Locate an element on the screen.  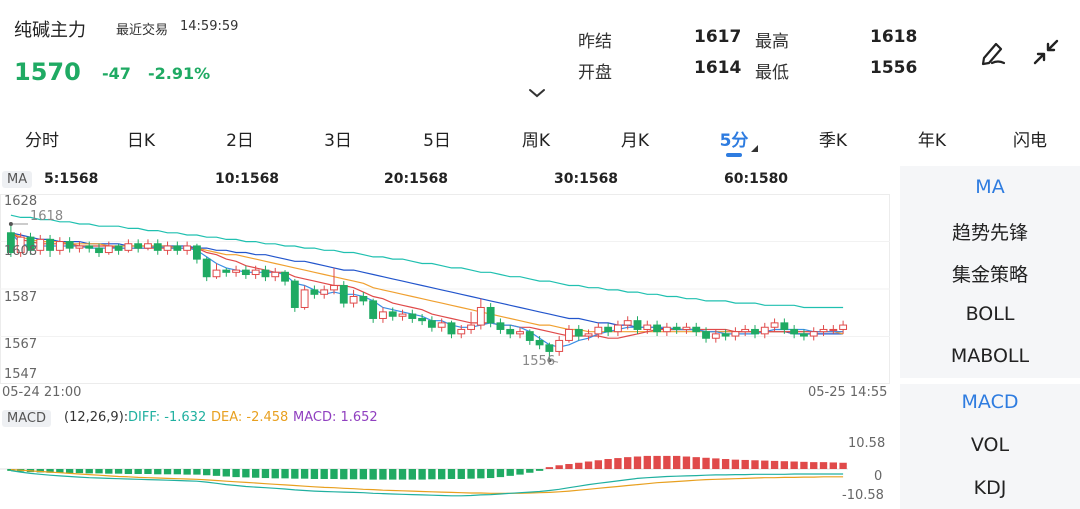
tab-item: 5分 is located at coordinates (734, 141).